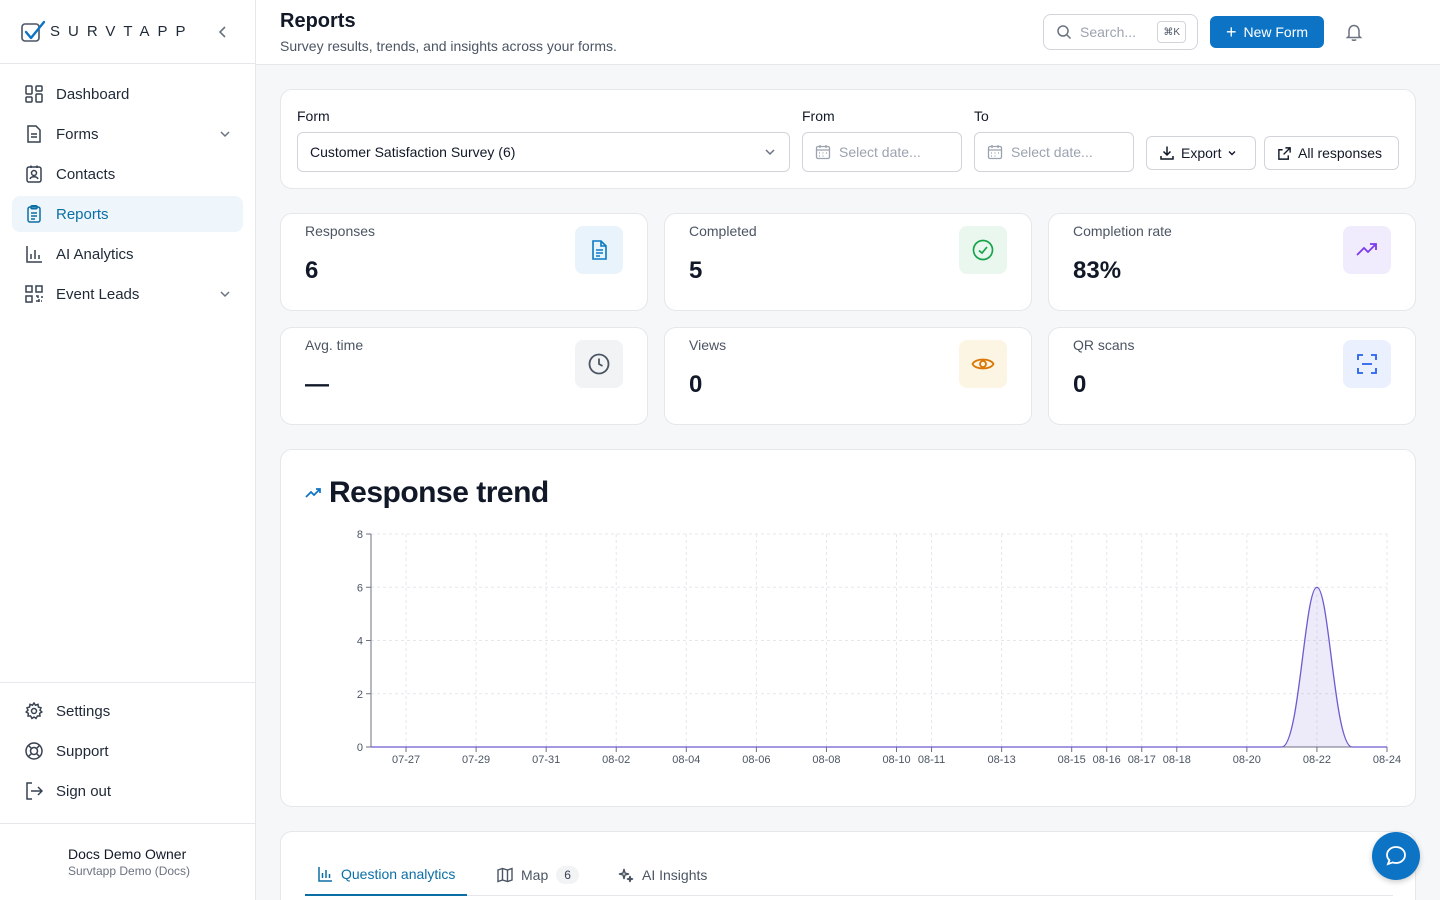 The width and height of the screenshot is (1440, 900). I want to click on x-tick-label: 08-04, so click(686, 760).